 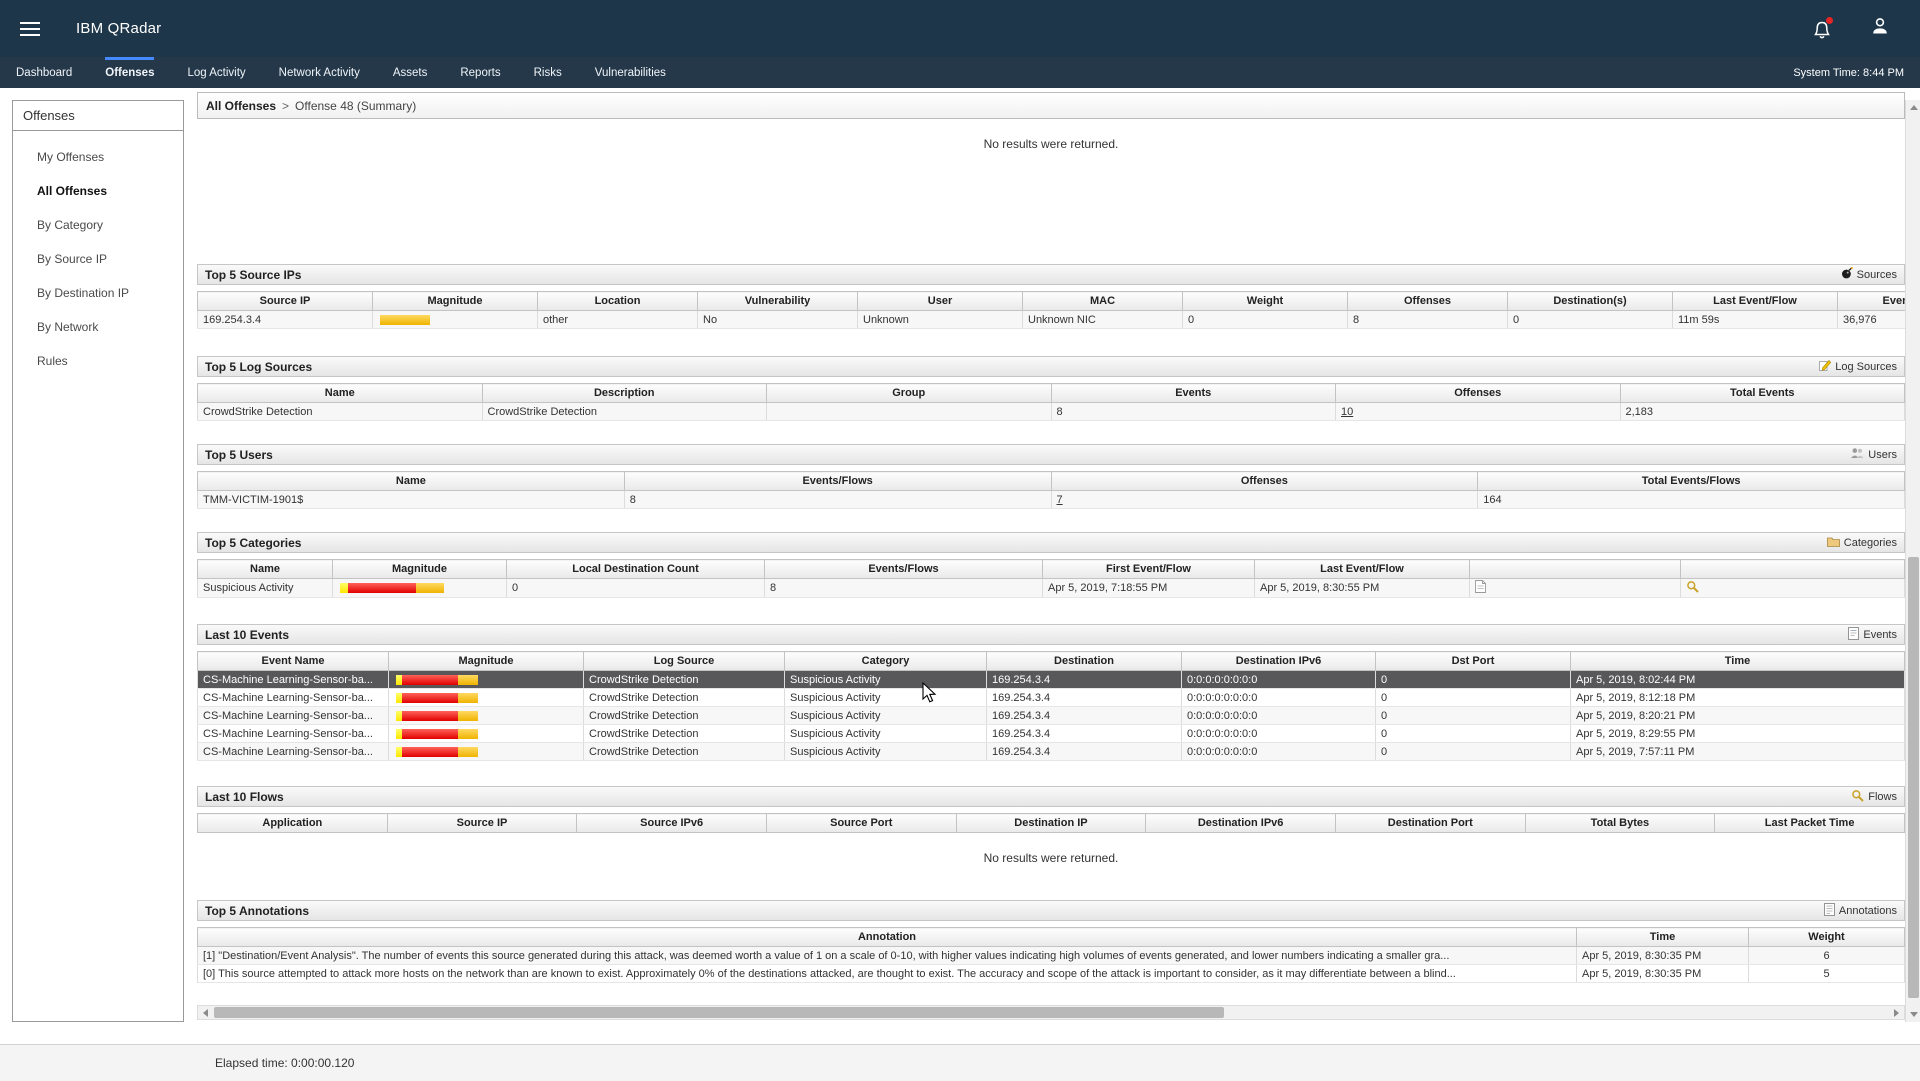 What do you see at coordinates (887, 937) in the screenshot?
I see `column-header: Annotation` at bounding box center [887, 937].